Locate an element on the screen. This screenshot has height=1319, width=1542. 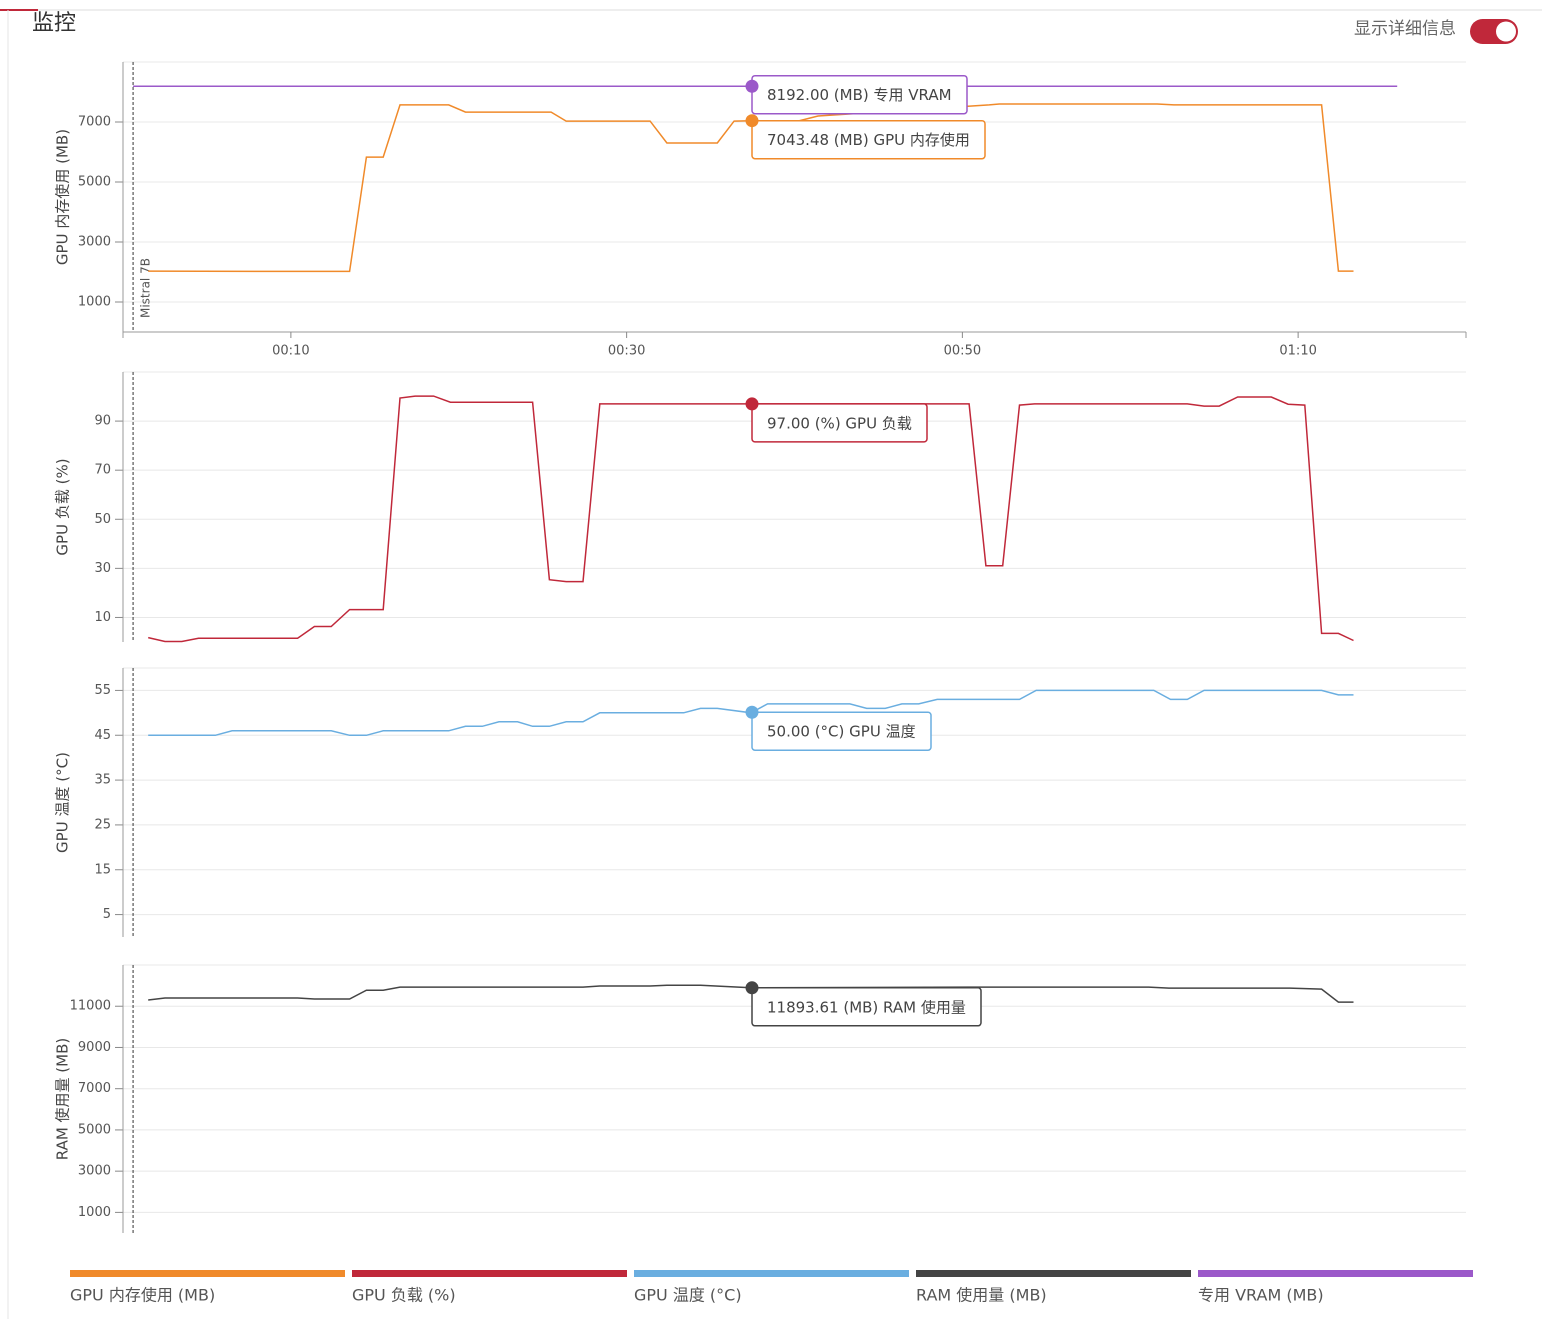
tooltip-text: 7043.48 (MB) GPU 内存使用 is located at coordinates (868, 140).